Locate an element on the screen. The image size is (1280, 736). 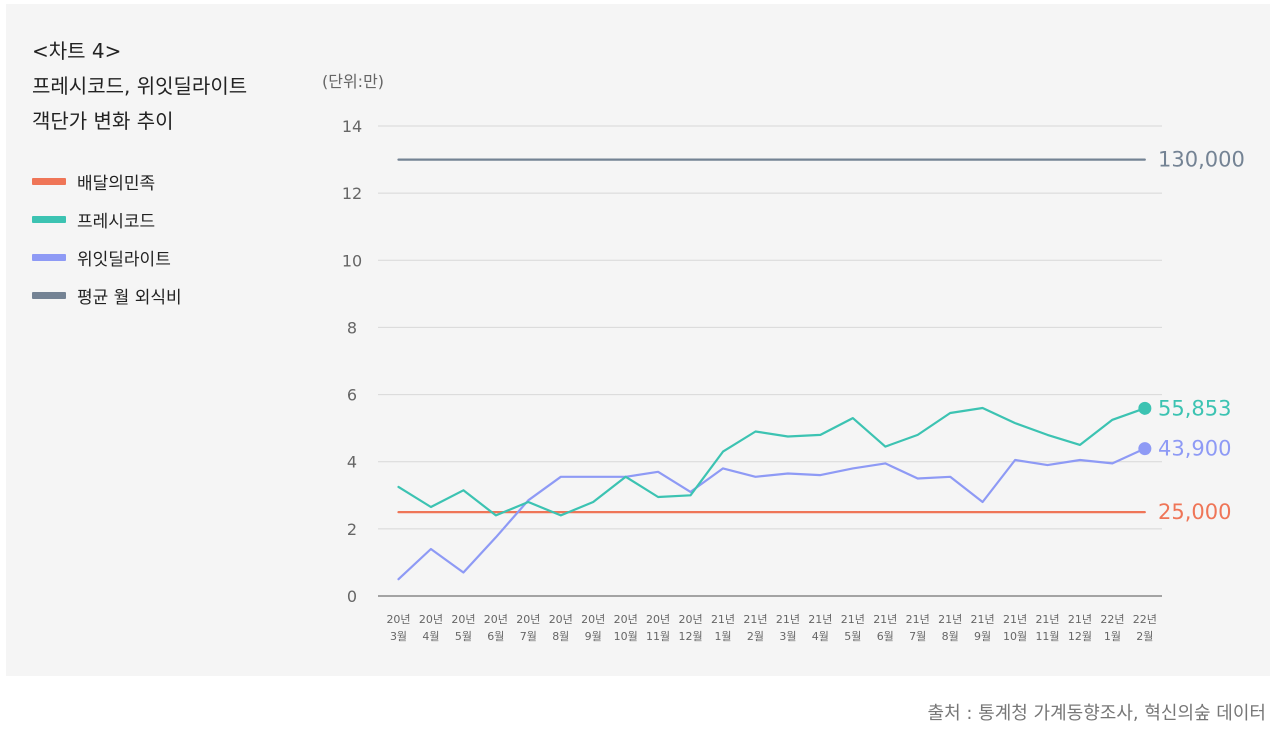
y-tick-label: 10 is located at coordinates (352, 260).